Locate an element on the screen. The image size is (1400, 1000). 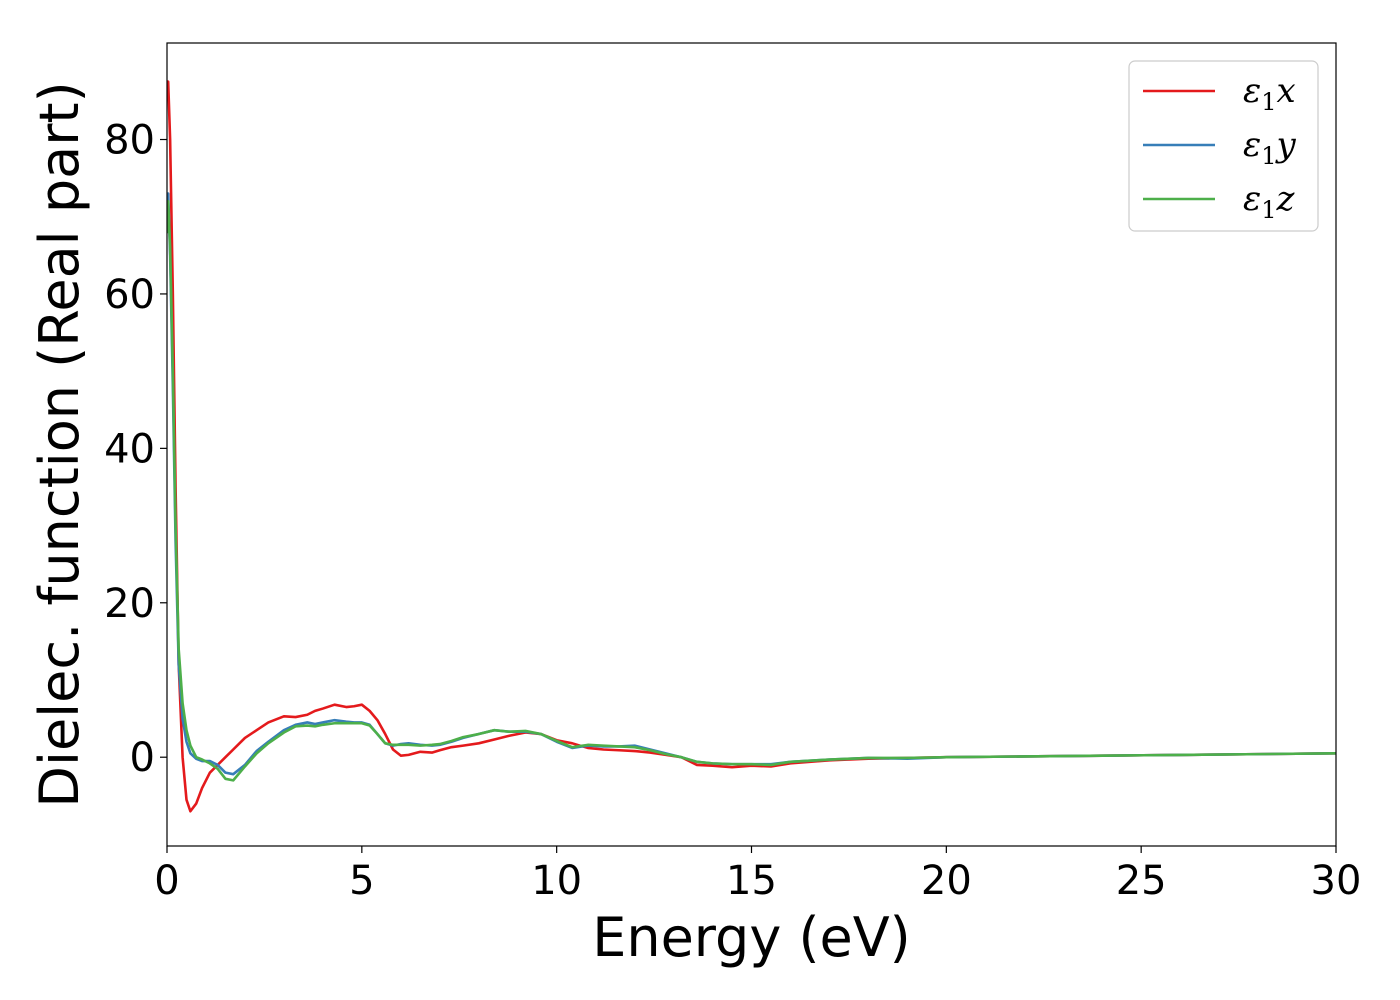
y-tick-label: 40 is located at coordinates (129, 449).